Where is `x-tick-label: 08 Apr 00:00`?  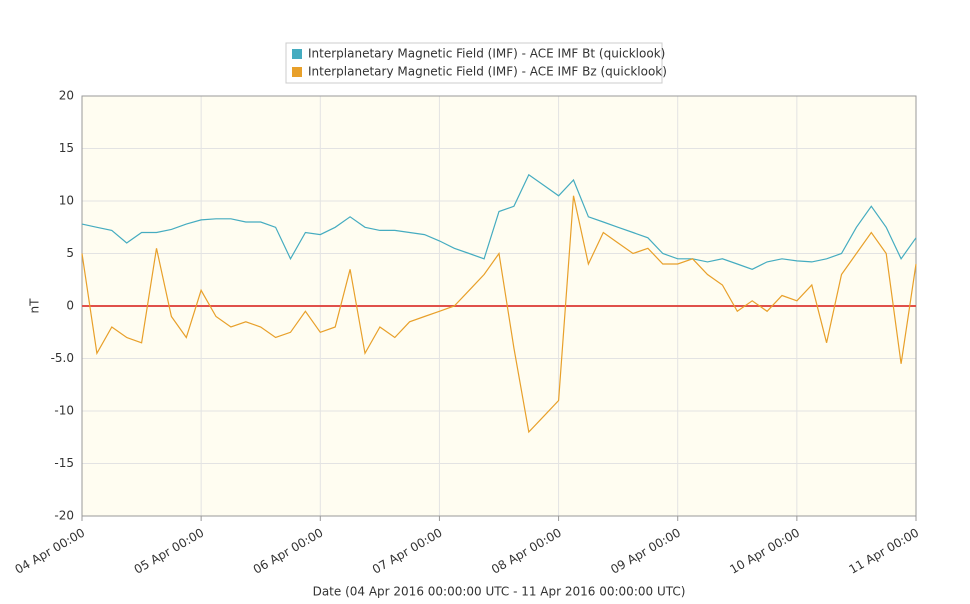
x-tick-label: 08 Apr 00:00 is located at coordinates (526, 551).